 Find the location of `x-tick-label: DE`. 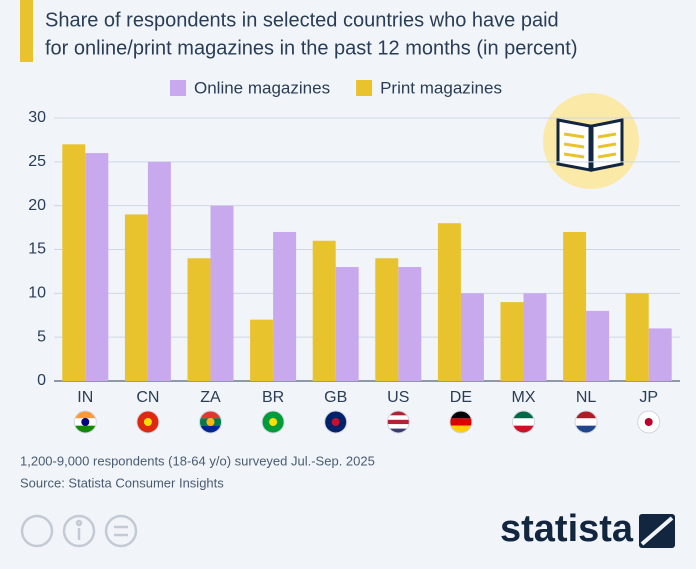

x-tick-label: DE is located at coordinates (461, 397).